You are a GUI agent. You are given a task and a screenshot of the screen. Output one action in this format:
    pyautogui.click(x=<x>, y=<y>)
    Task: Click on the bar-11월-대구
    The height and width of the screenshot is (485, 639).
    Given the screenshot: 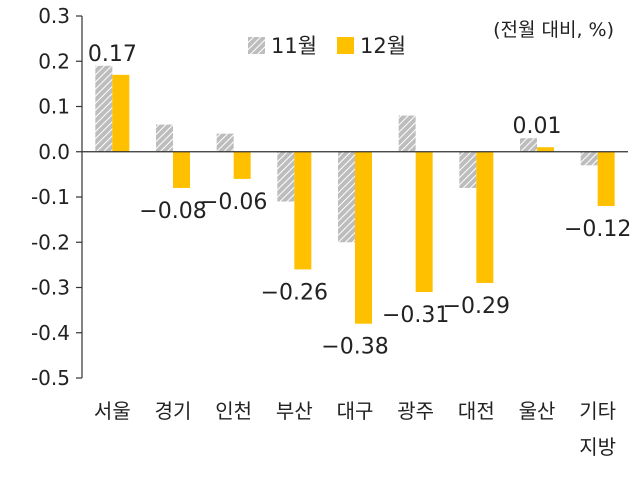 What is the action you would take?
    pyautogui.click(x=346, y=197)
    